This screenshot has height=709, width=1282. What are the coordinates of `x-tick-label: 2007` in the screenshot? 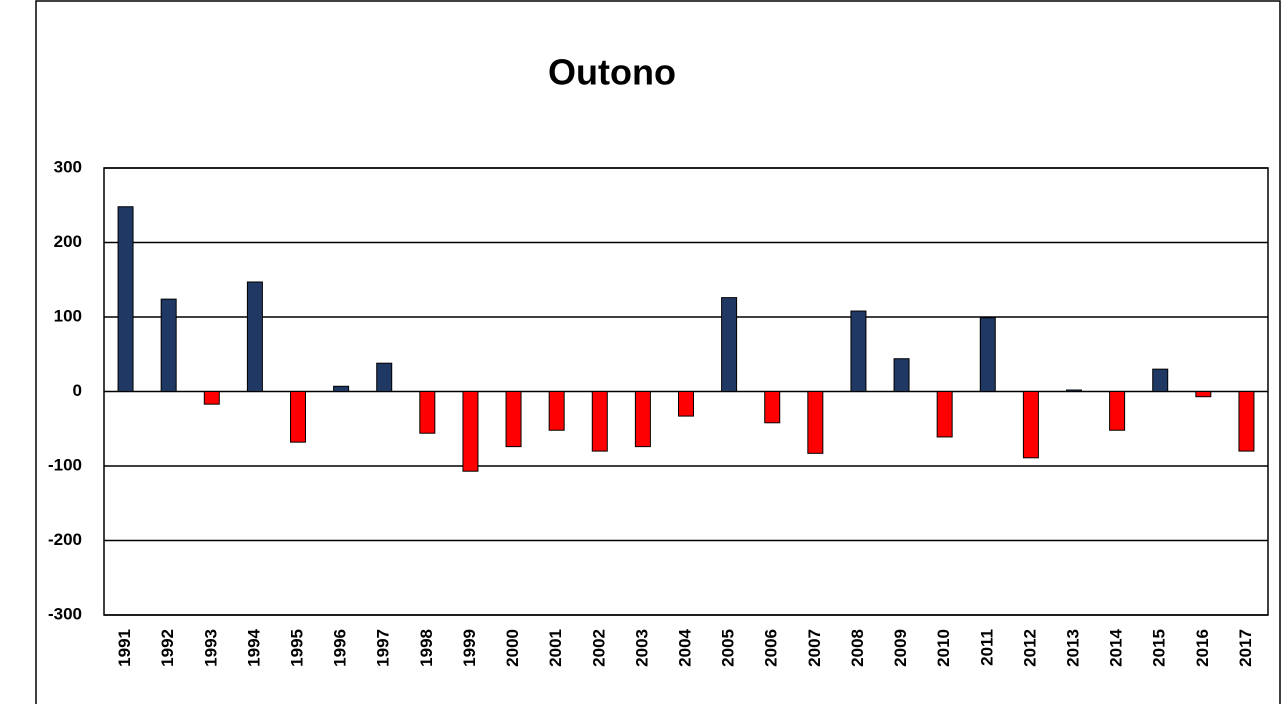 It's located at (814, 648).